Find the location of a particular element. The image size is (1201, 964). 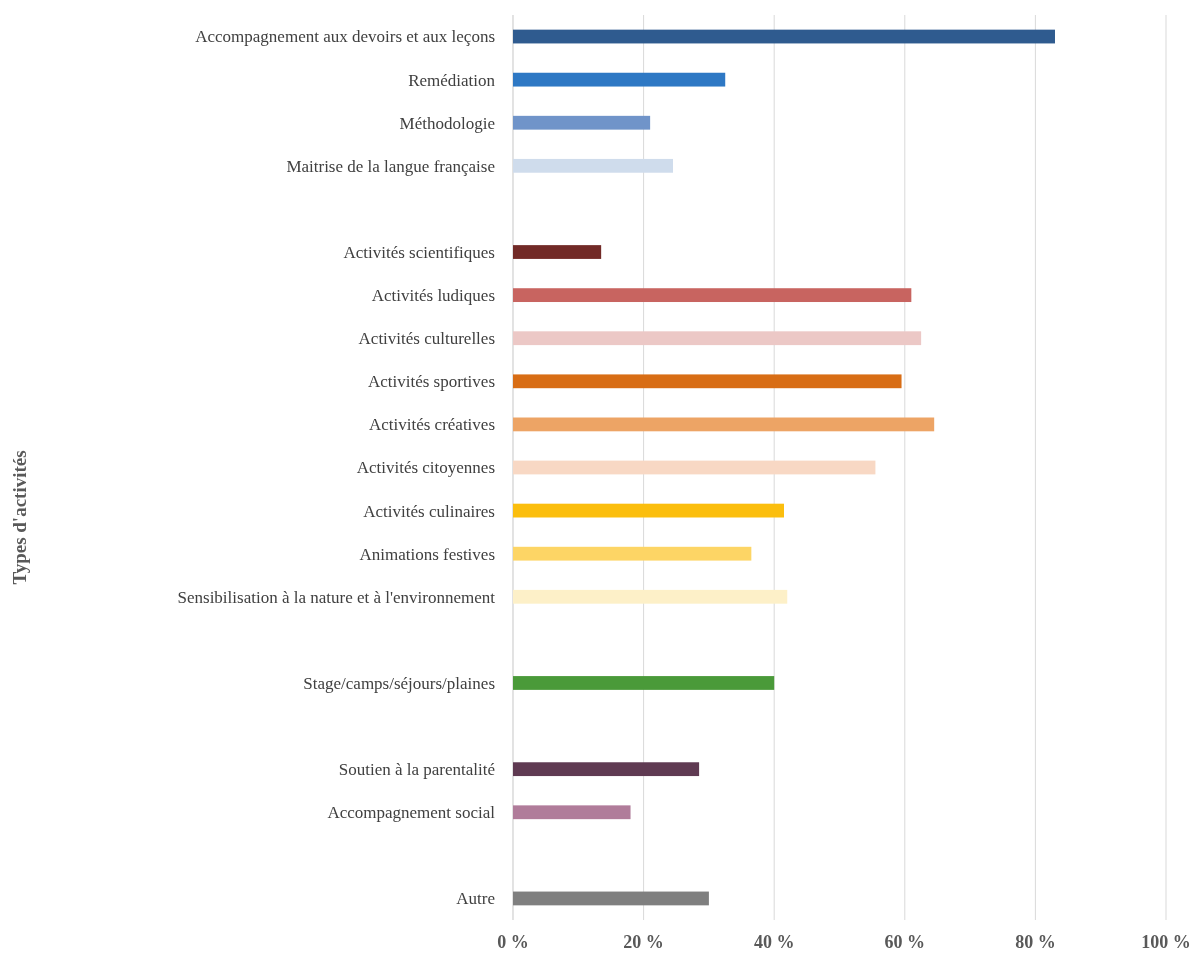

x-tick-label: 40 % is located at coordinates (774, 942).